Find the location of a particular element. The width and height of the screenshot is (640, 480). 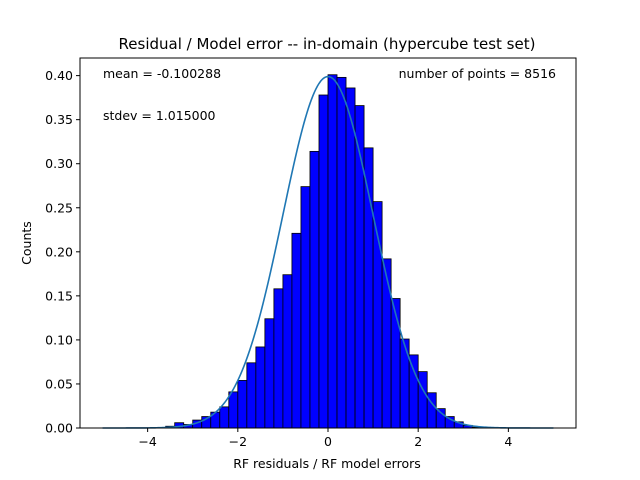

y-tick-label: 0.25 is located at coordinates (59, 207).